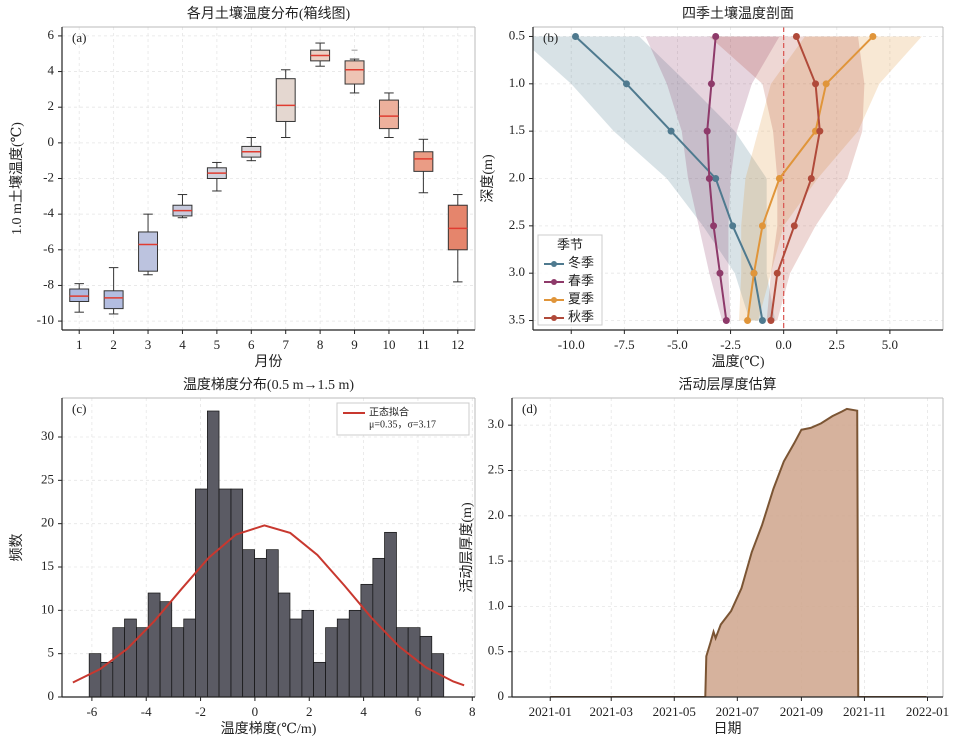 This screenshot has height=746, width=960. Describe the element at coordinates (738, 13) in the screenshot. I see `chart-title: 四季土壤温度剖面` at that location.